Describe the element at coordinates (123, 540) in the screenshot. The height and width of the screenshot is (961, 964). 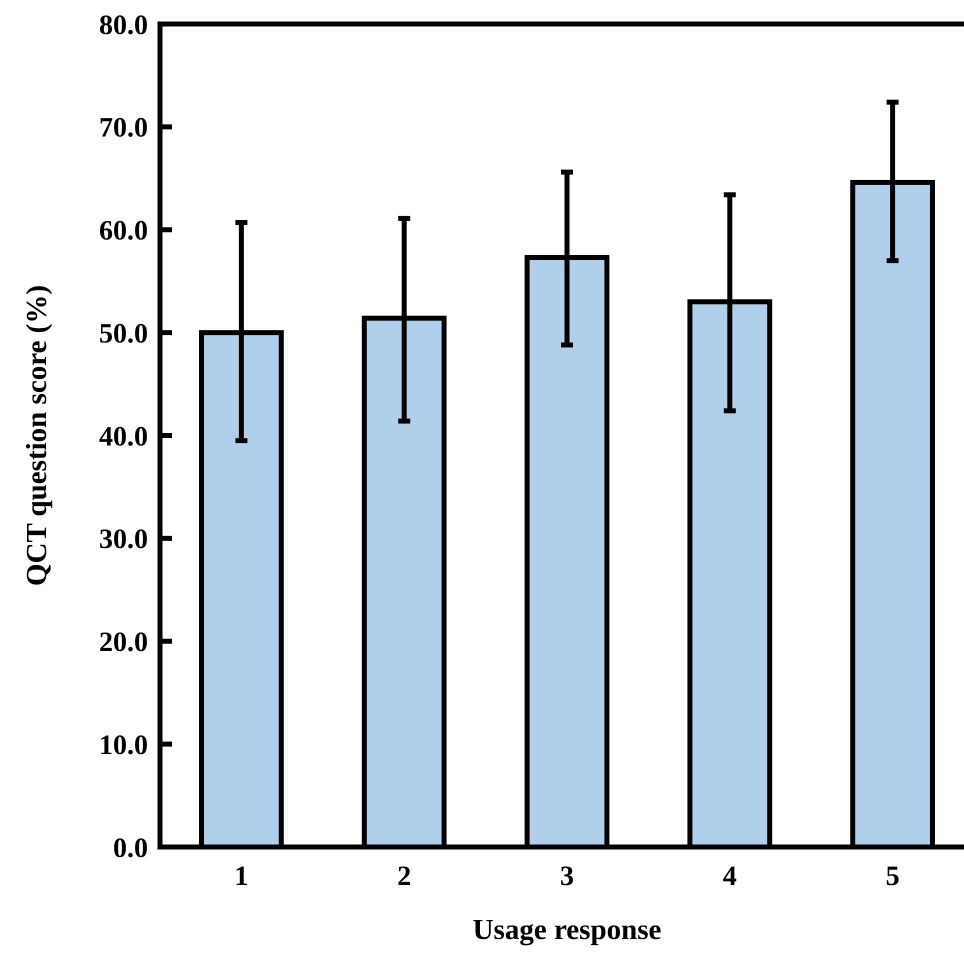
I see `y-tick-label: 30.0` at that location.